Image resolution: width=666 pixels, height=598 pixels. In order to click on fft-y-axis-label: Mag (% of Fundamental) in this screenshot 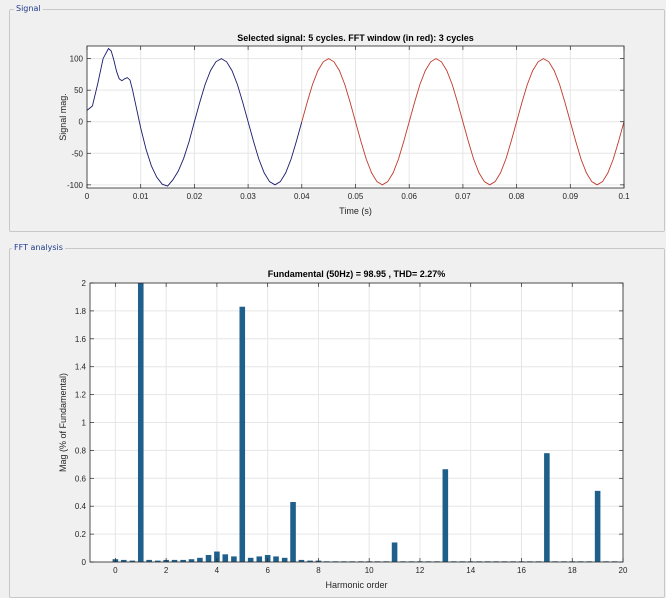, I will do `click(63, 422)`.